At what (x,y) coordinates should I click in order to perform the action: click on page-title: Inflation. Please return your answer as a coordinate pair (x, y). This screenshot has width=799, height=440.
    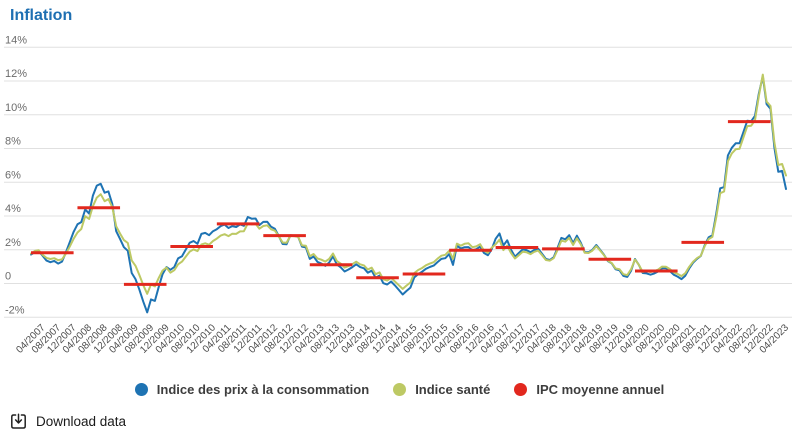
    Looking at the image, I should click on (41, 15).